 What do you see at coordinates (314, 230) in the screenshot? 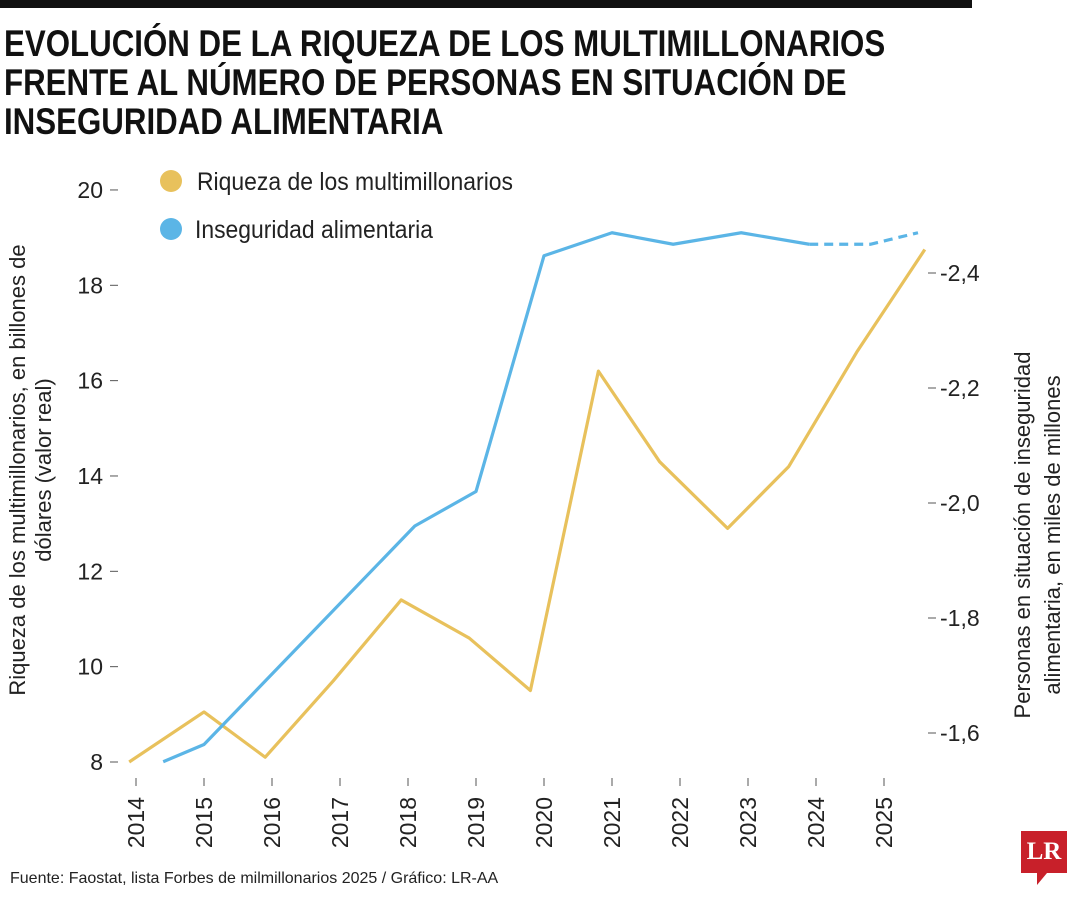
I see `legend-label: Inseguridad alimentaria` at bounding box center [314, 230].